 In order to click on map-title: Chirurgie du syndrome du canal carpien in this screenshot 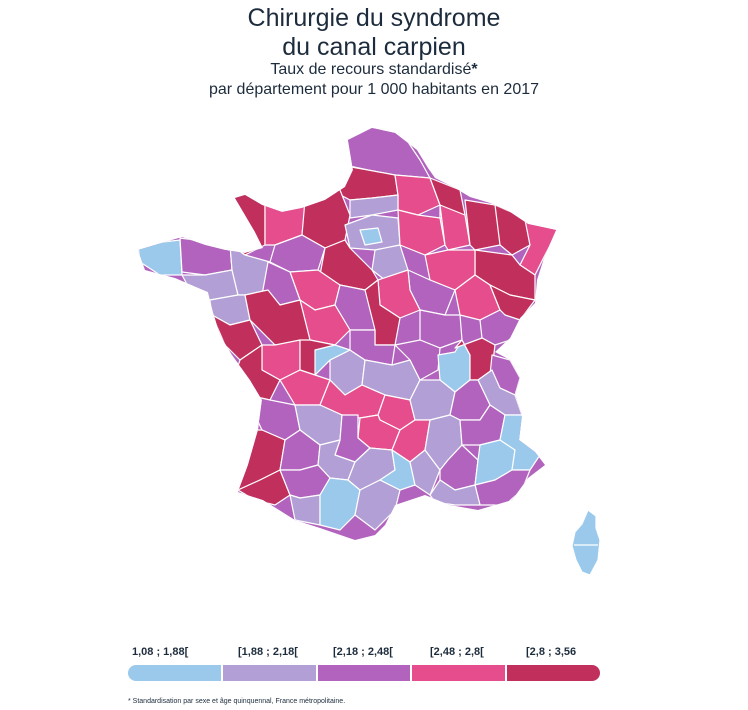, I will do `click(374, 33)`.